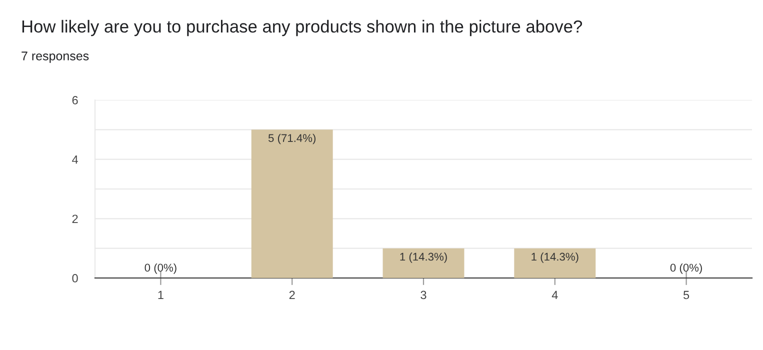  I want to click on x-tick-label: 1, so click(161, 295).